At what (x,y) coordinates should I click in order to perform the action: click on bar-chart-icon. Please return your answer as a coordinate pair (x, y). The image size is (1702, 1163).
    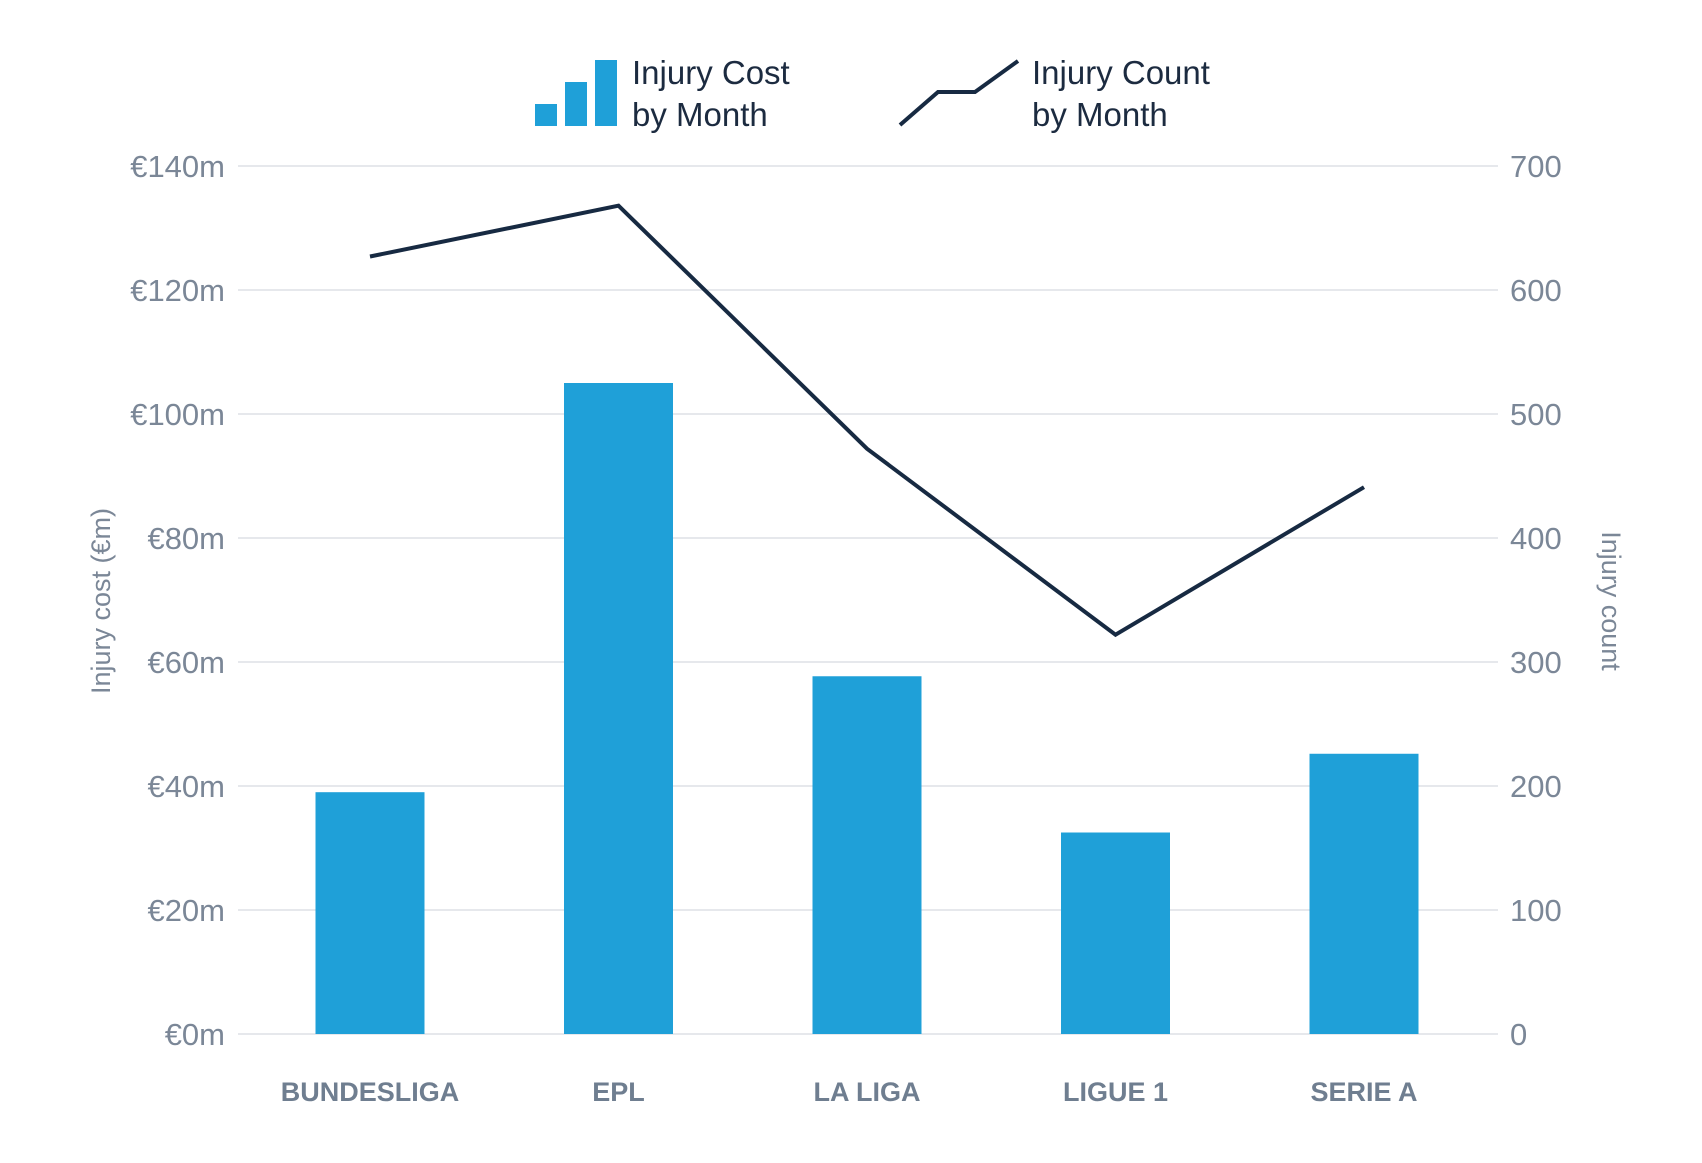
    Looking at the image, I should click on (576, 93).